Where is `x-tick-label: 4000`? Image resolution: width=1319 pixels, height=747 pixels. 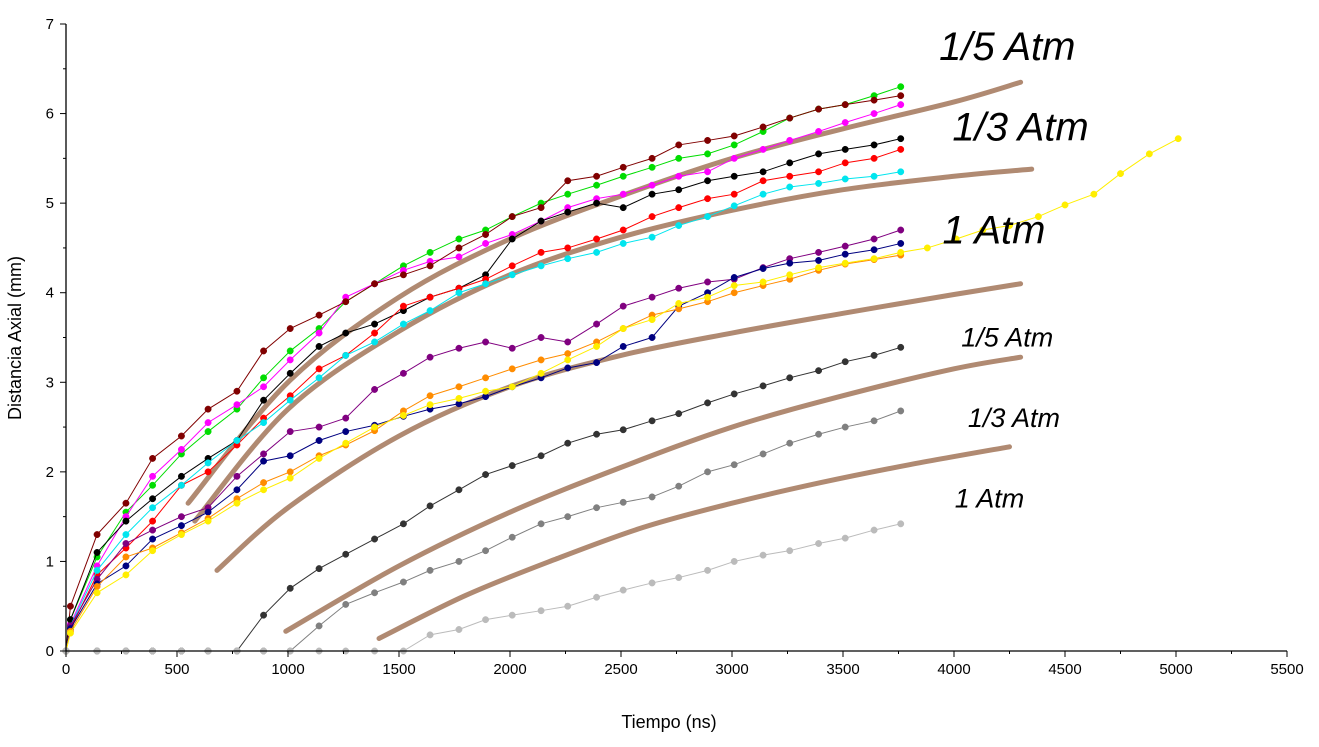 x-tick-label: 4000 is located at coordinates (953, 669).